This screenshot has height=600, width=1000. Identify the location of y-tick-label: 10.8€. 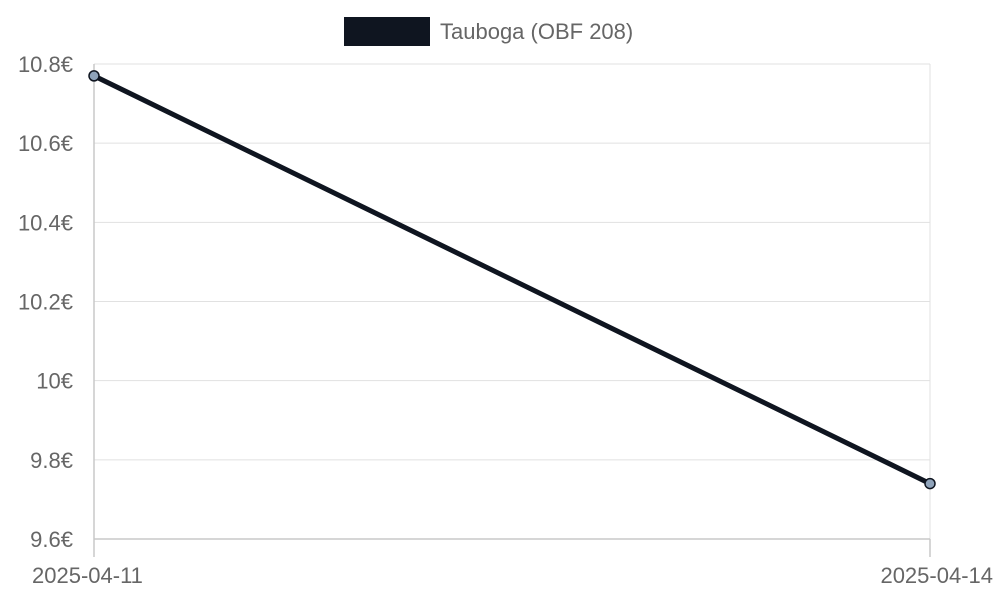
(45, 64).